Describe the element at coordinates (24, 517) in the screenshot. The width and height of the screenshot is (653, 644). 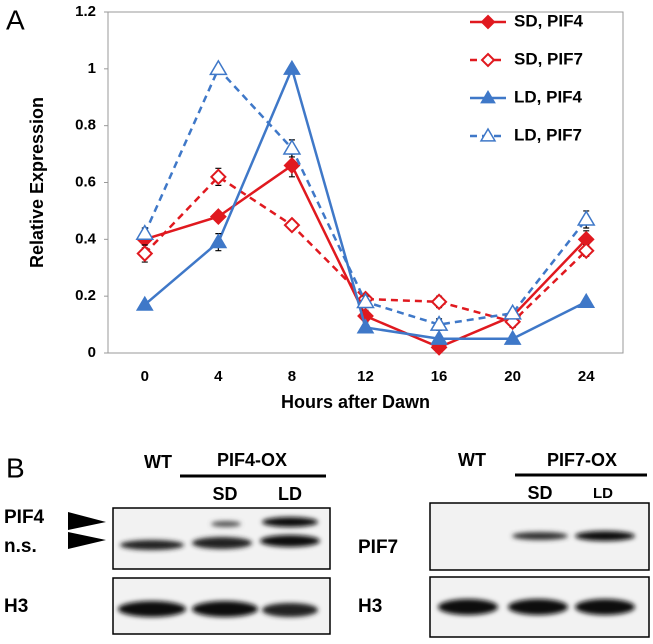
I see `row-label: PIF4` at that location.